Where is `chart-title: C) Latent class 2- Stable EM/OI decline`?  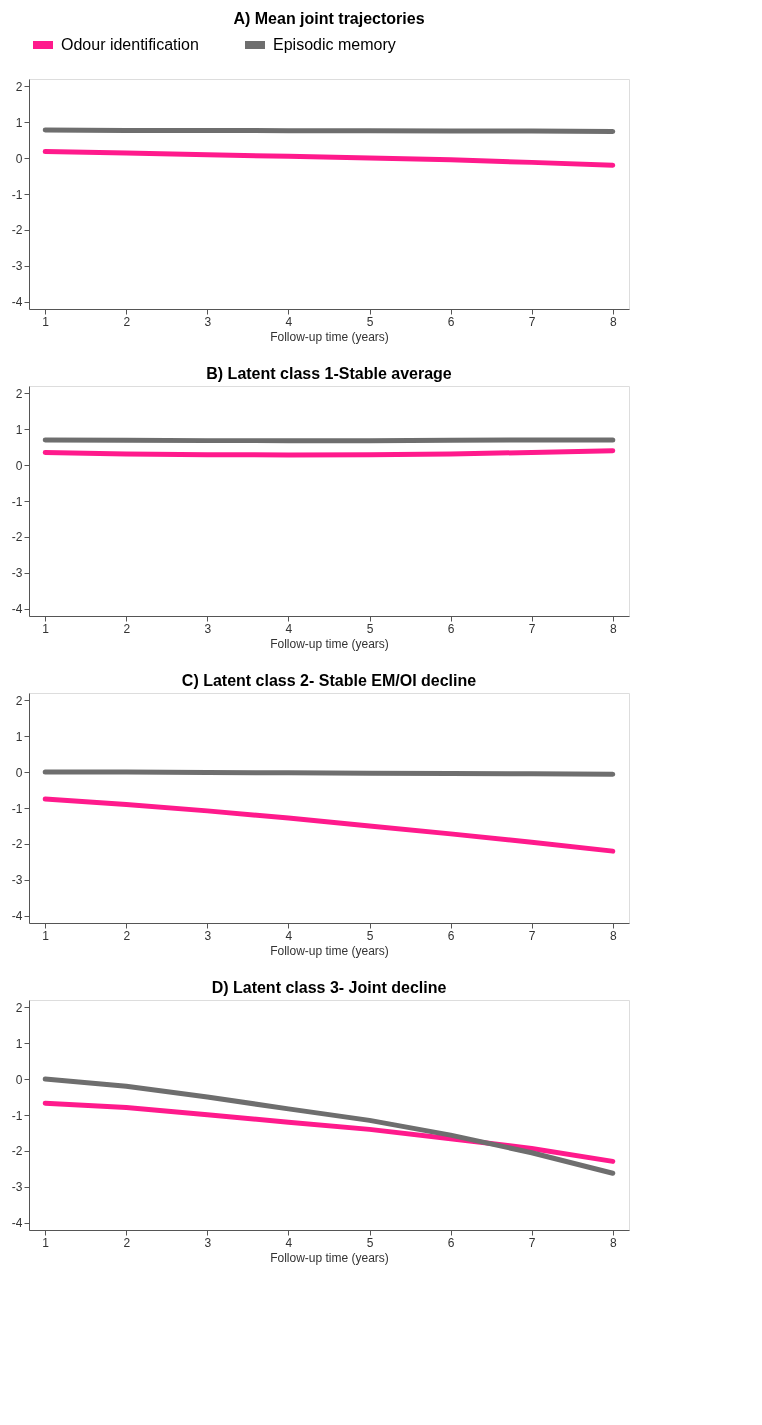 chart-title: C) Latent class 2- Stable EM/OI decline is located at coordinates (329, 680).